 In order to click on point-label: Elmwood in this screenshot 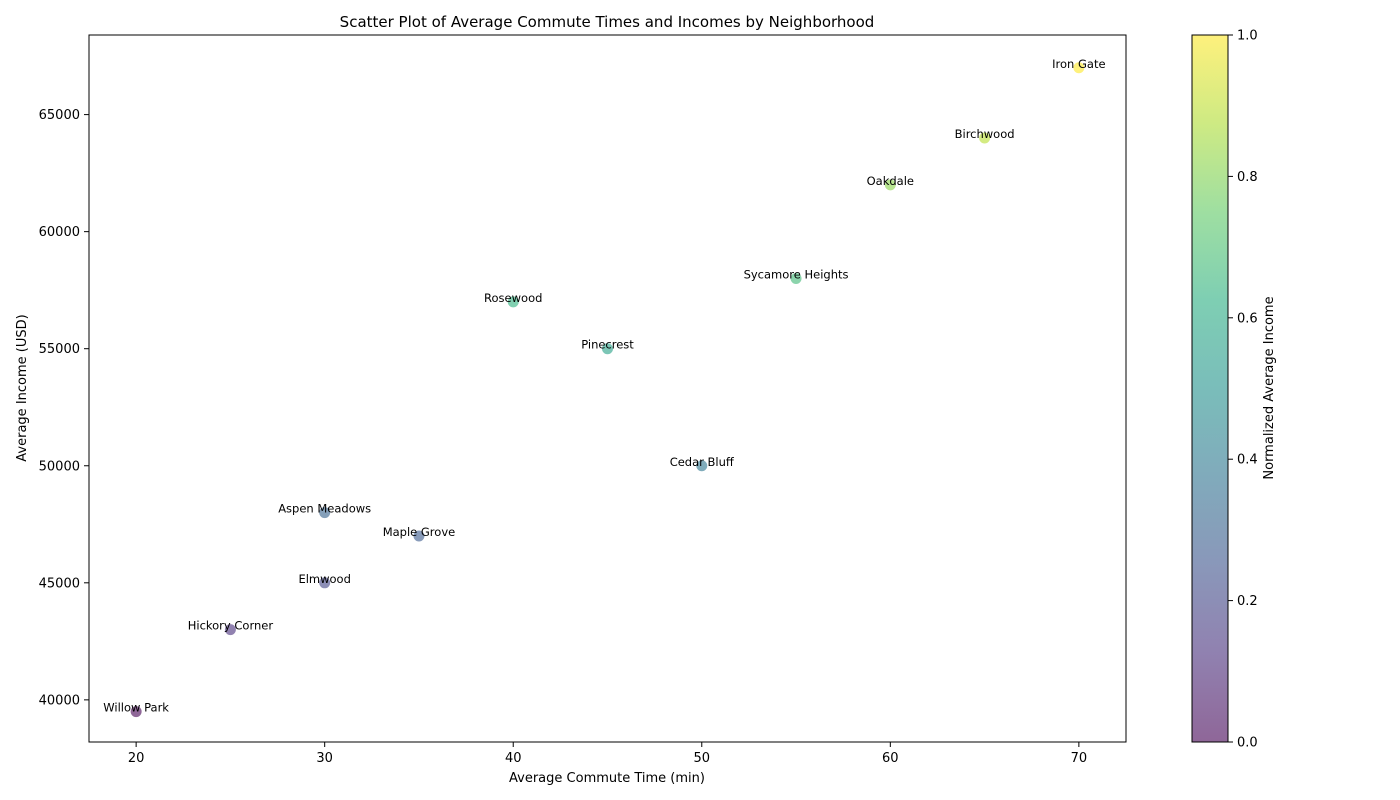, I will do `click(324, 579)`.